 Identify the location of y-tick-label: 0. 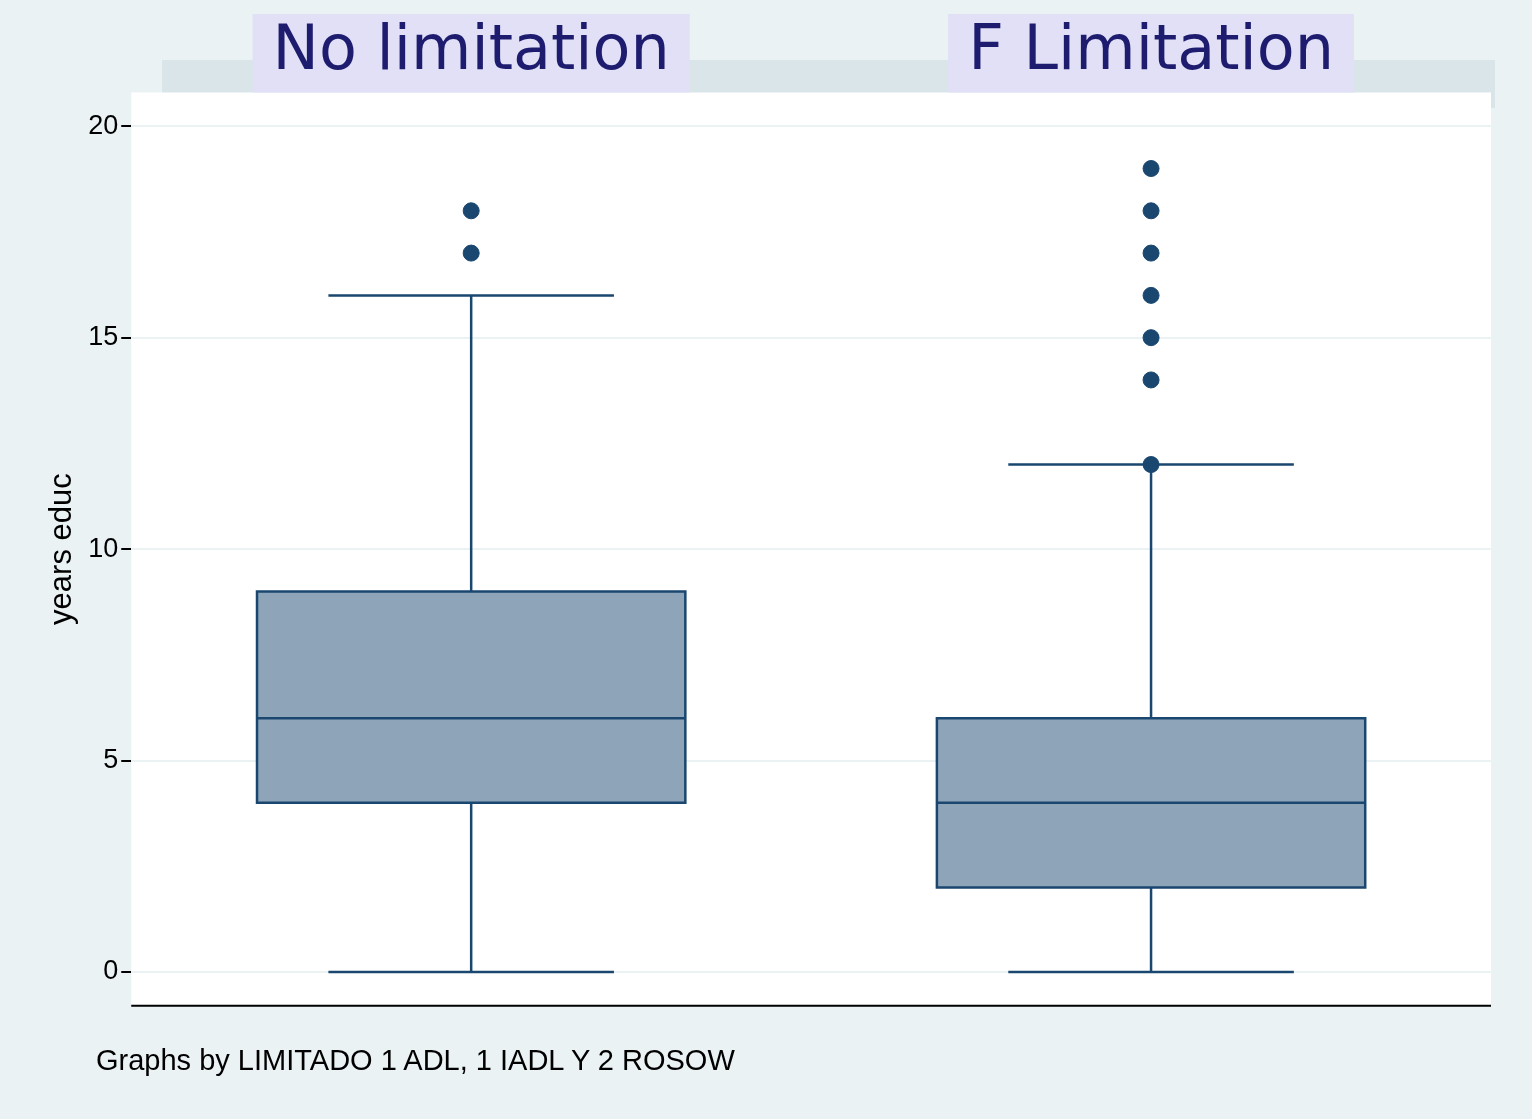
(111, 970).